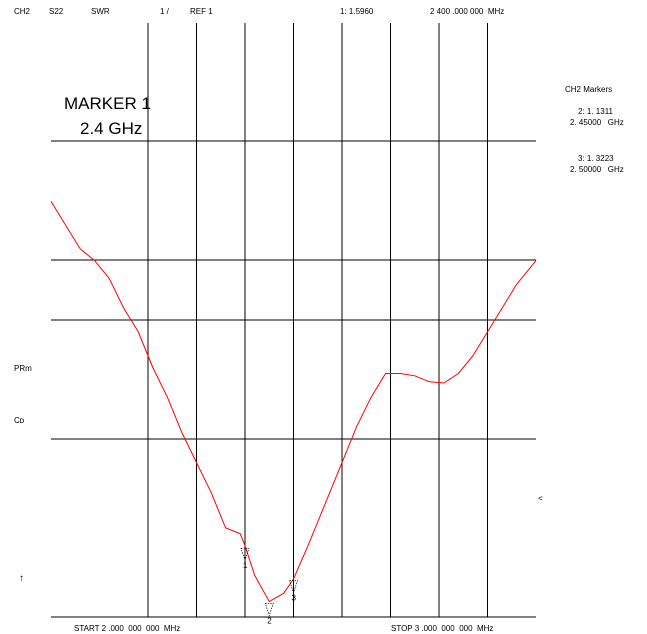 This screenshot has height=634, width=647. I want to click on marker-frequency: 2 400 .000 000 MHz, so click(467, 11).